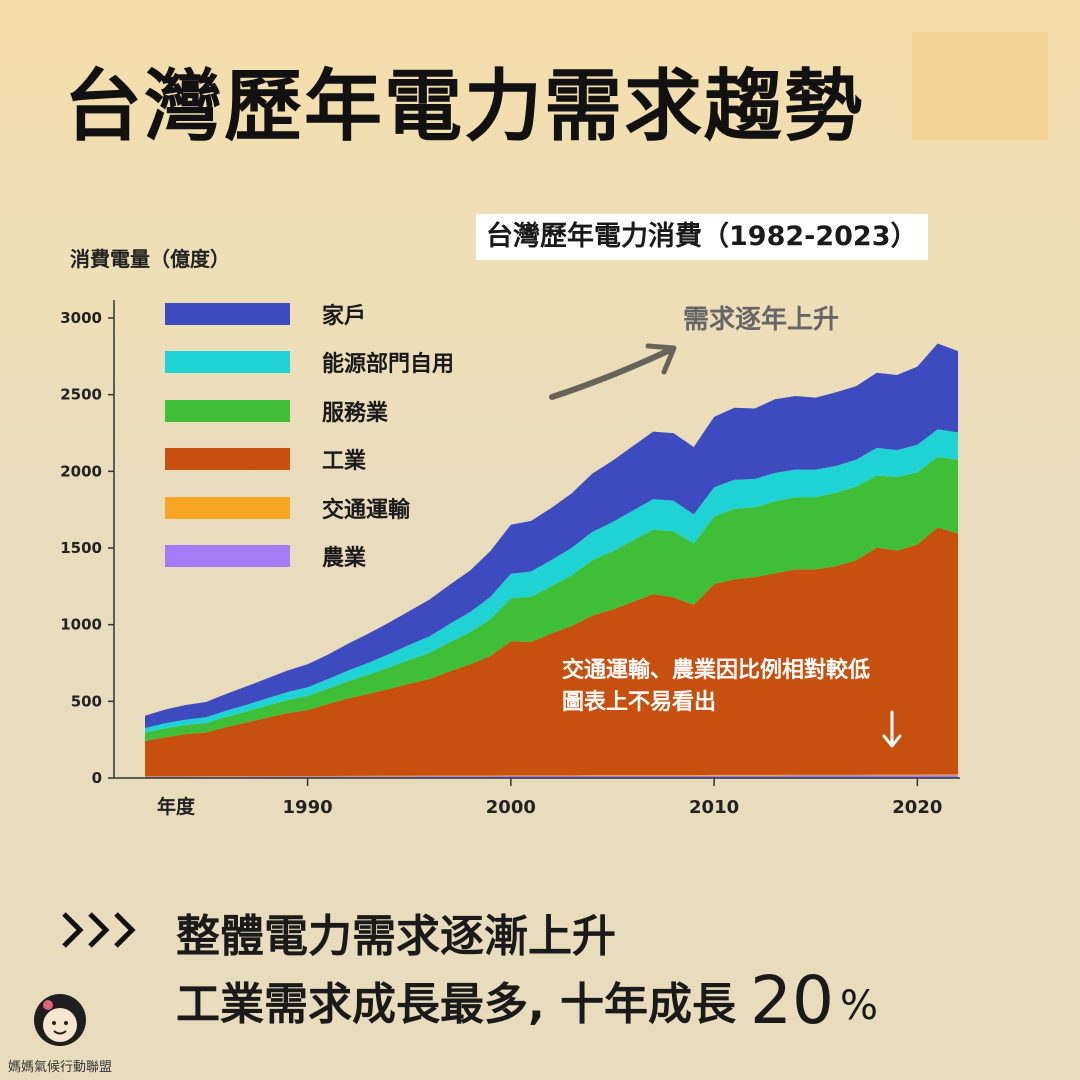 Image resolution: width=1080 pixels, height=1080 pixels. What do you see at coordinates (464, 107) in the screenshot?
I see `page-title: 台灣歷年電力需求趨勢` at bounding box center [464, 107].